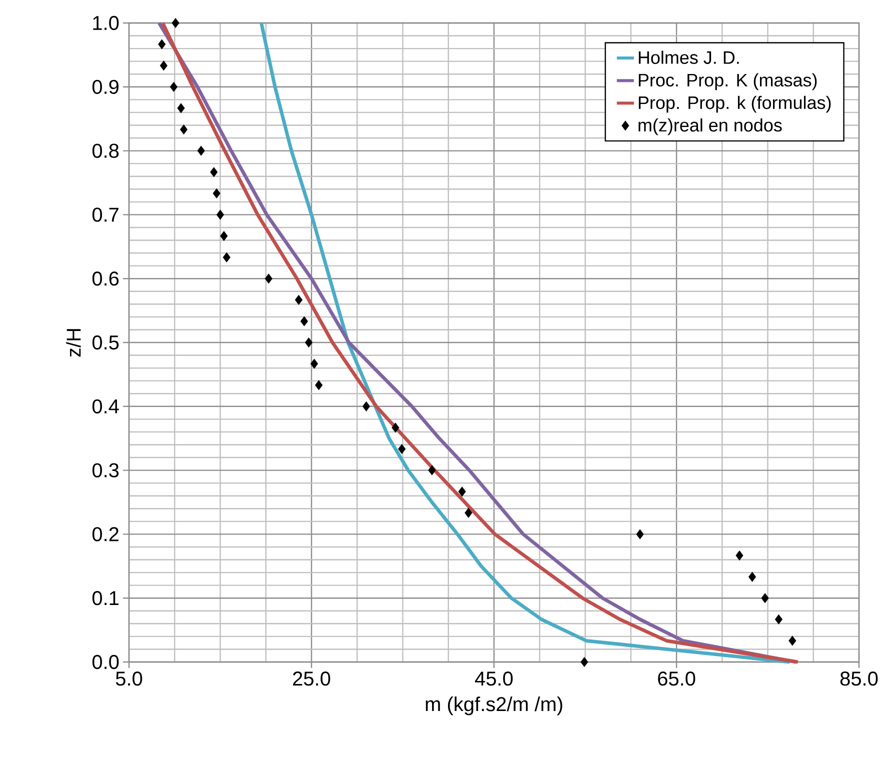 The image size is (888, 774). What do you see at coordinates (106, 23) in the screenshot?
I see `y-tick-label: 1.0` at bounding box center [106, 23].